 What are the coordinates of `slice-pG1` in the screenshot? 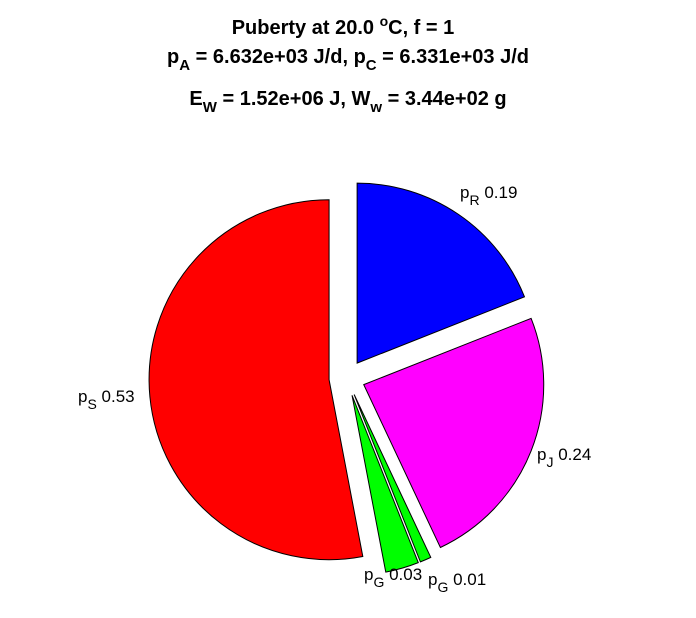 It's located at (392, 478).